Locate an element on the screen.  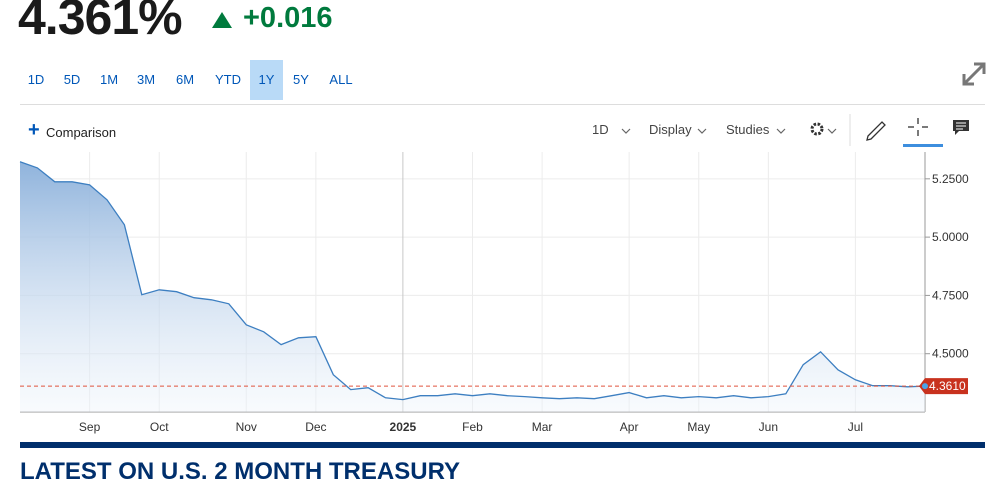
comparison-button: Comparison is located at coordinates (81, 132).